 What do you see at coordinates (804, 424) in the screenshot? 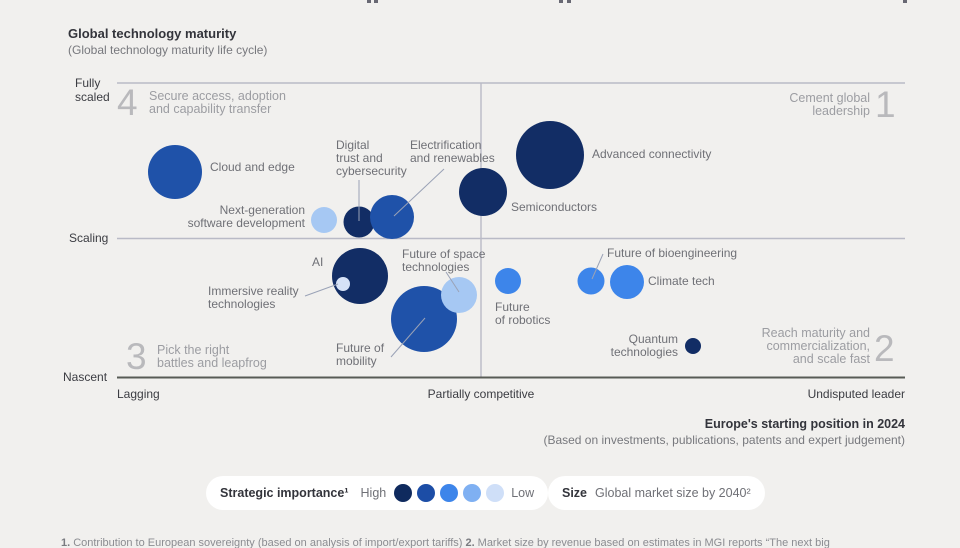
I see `x-axis-title: Europe's starting position in 2024` at bounding box center [804, 424].